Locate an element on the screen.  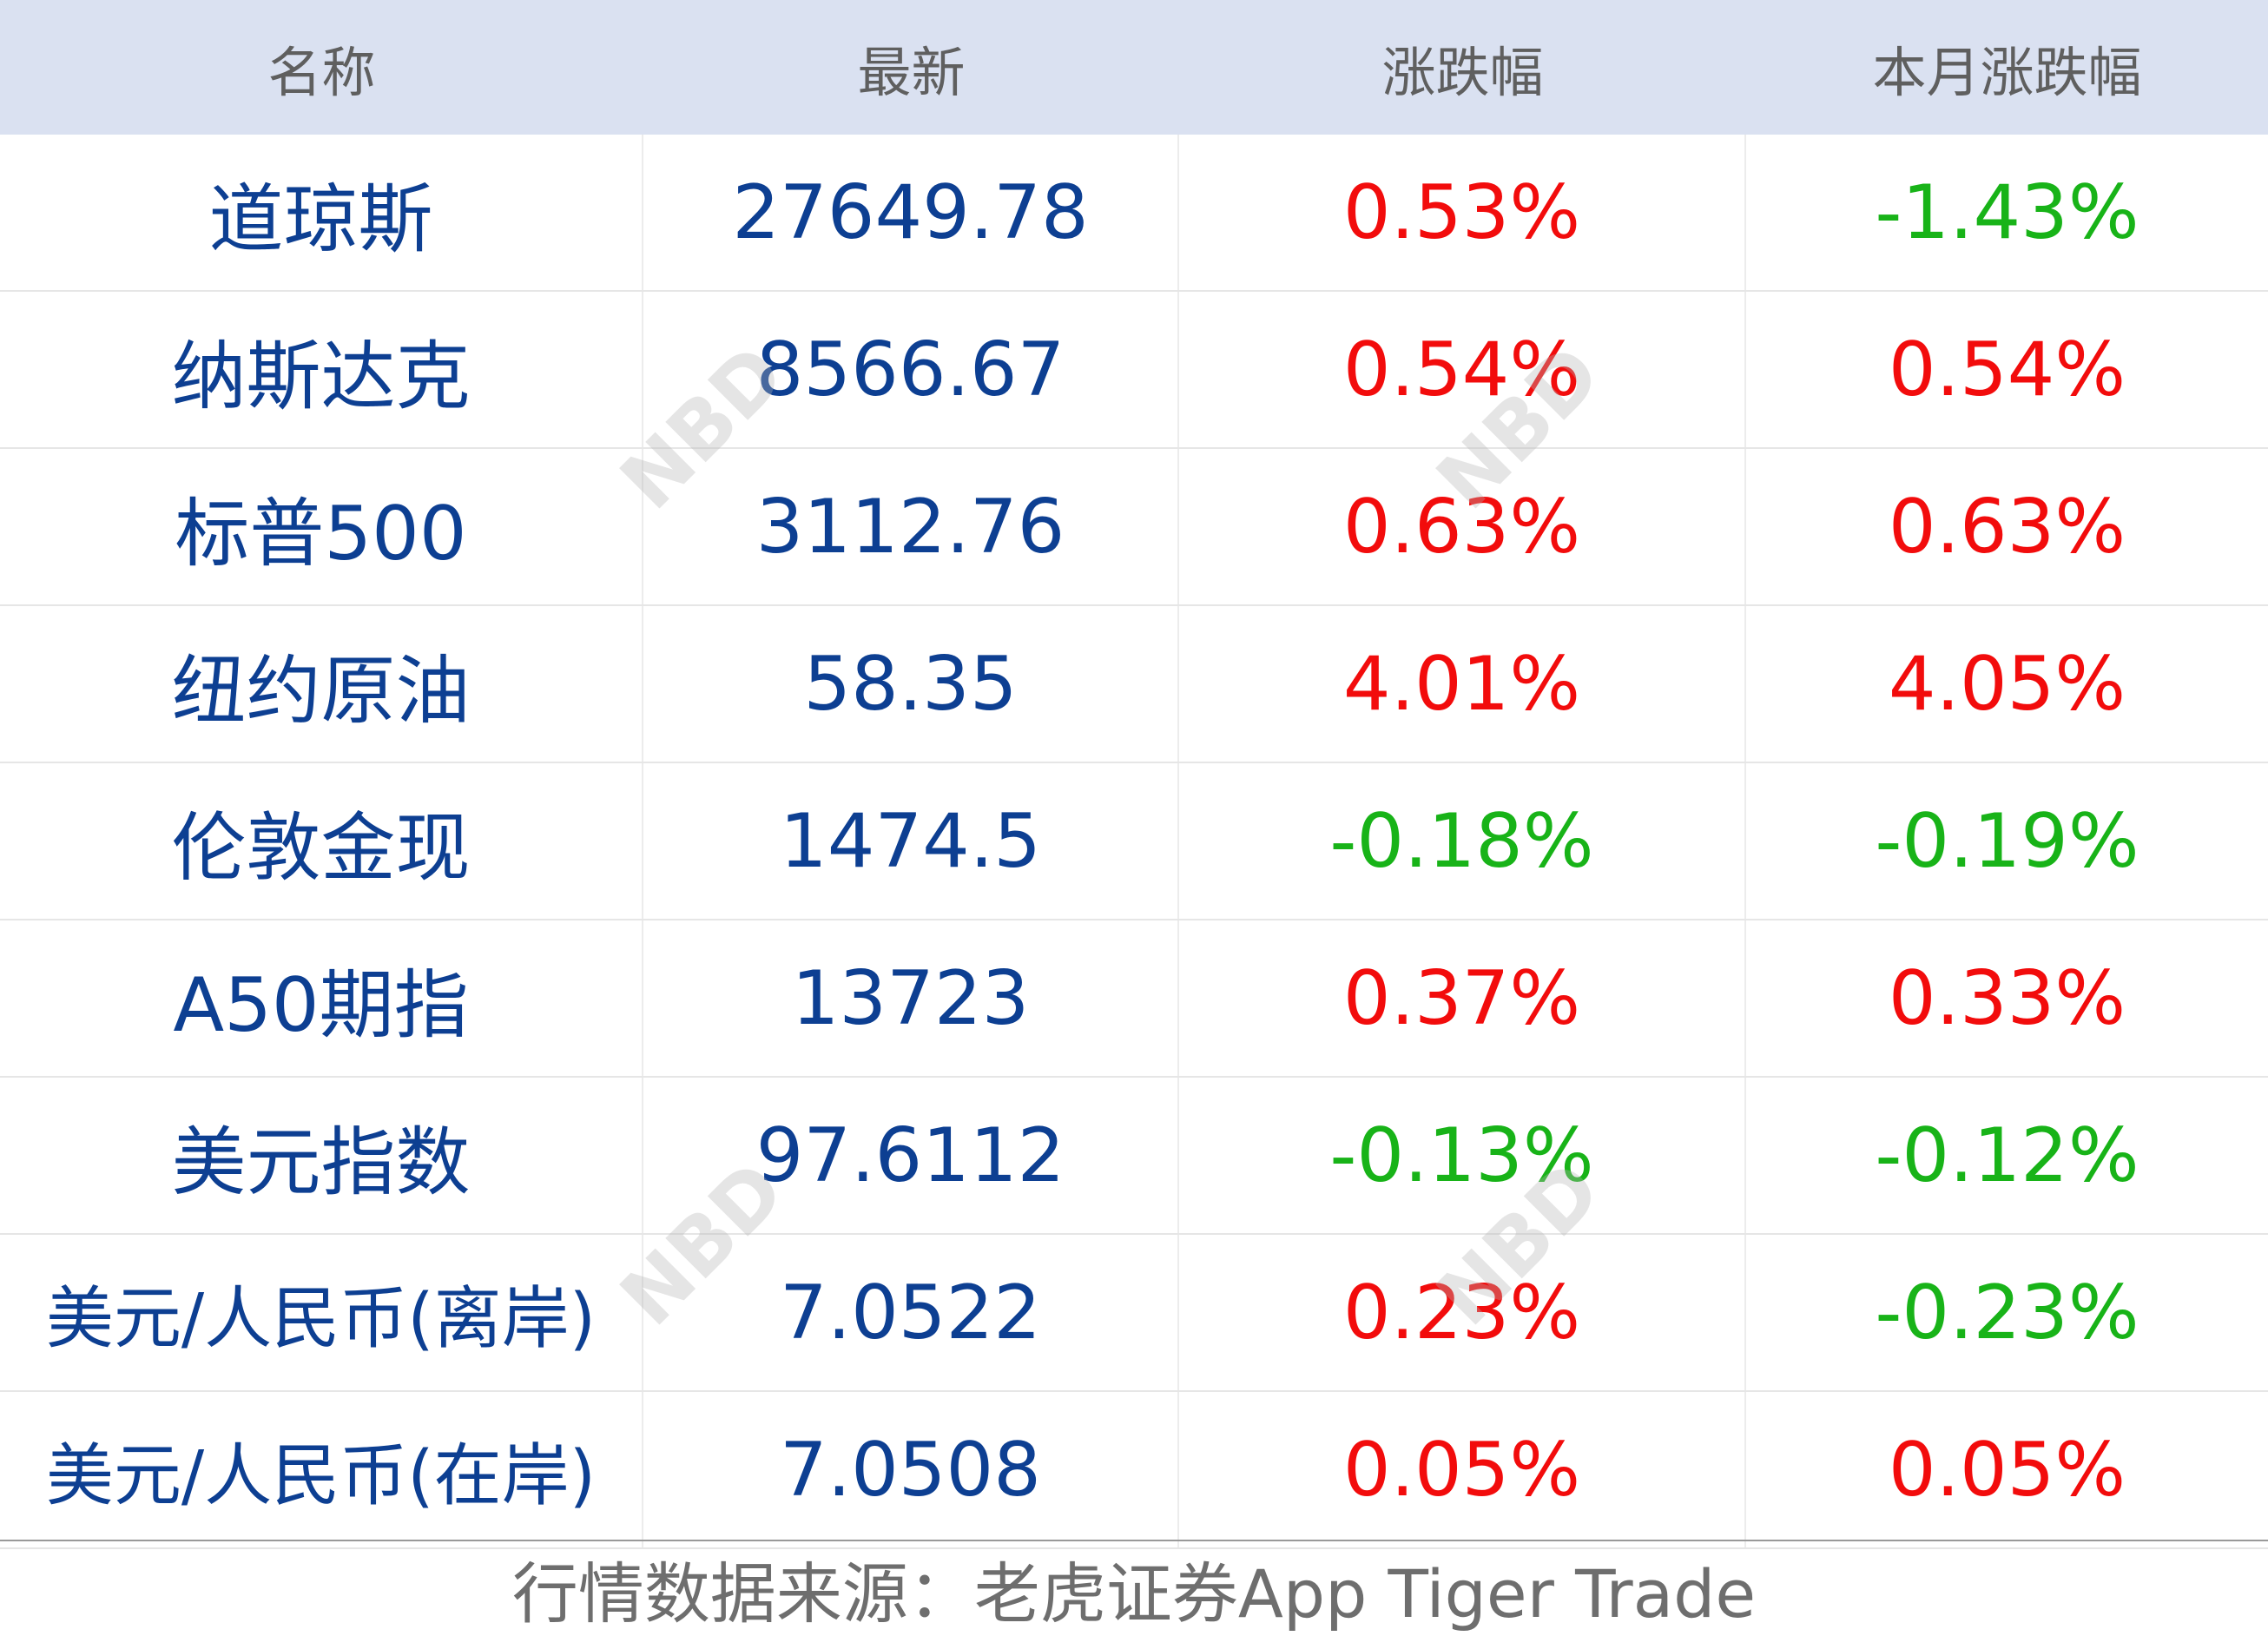
name-cell: 美元指数 is located at coordinates (322, 1155).